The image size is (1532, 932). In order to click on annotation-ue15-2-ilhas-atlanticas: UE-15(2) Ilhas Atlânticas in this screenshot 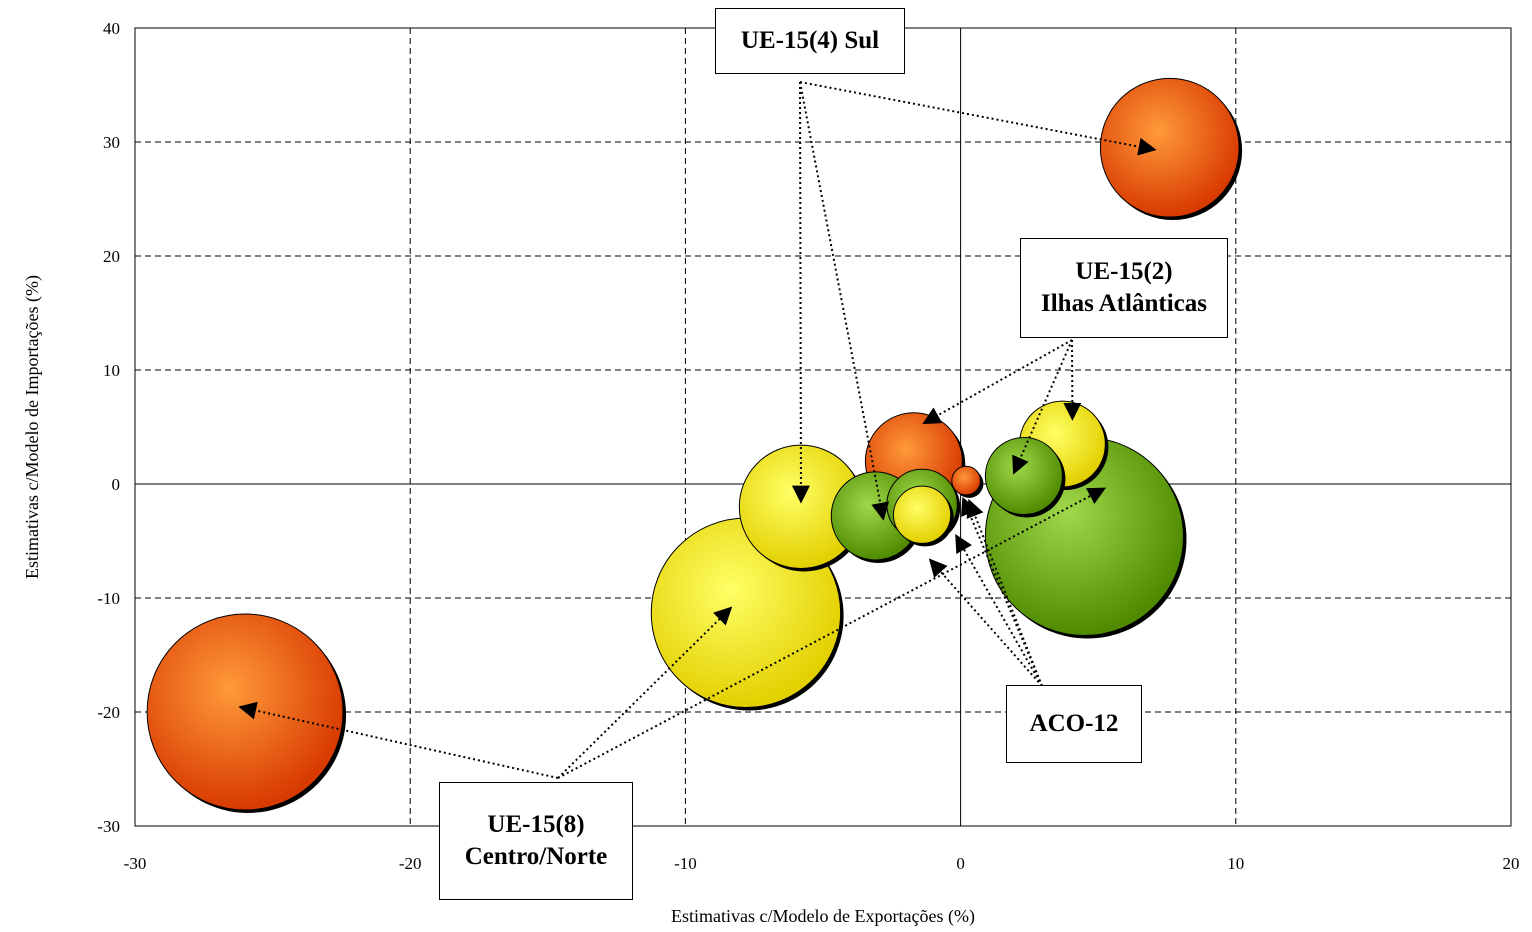, I will do `click(1124, 288)`.